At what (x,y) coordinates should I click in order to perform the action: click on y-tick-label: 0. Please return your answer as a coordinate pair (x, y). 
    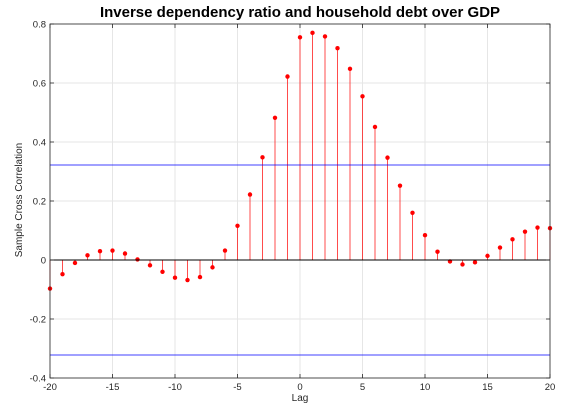
    Looking at the image, I should click on (43, 261).